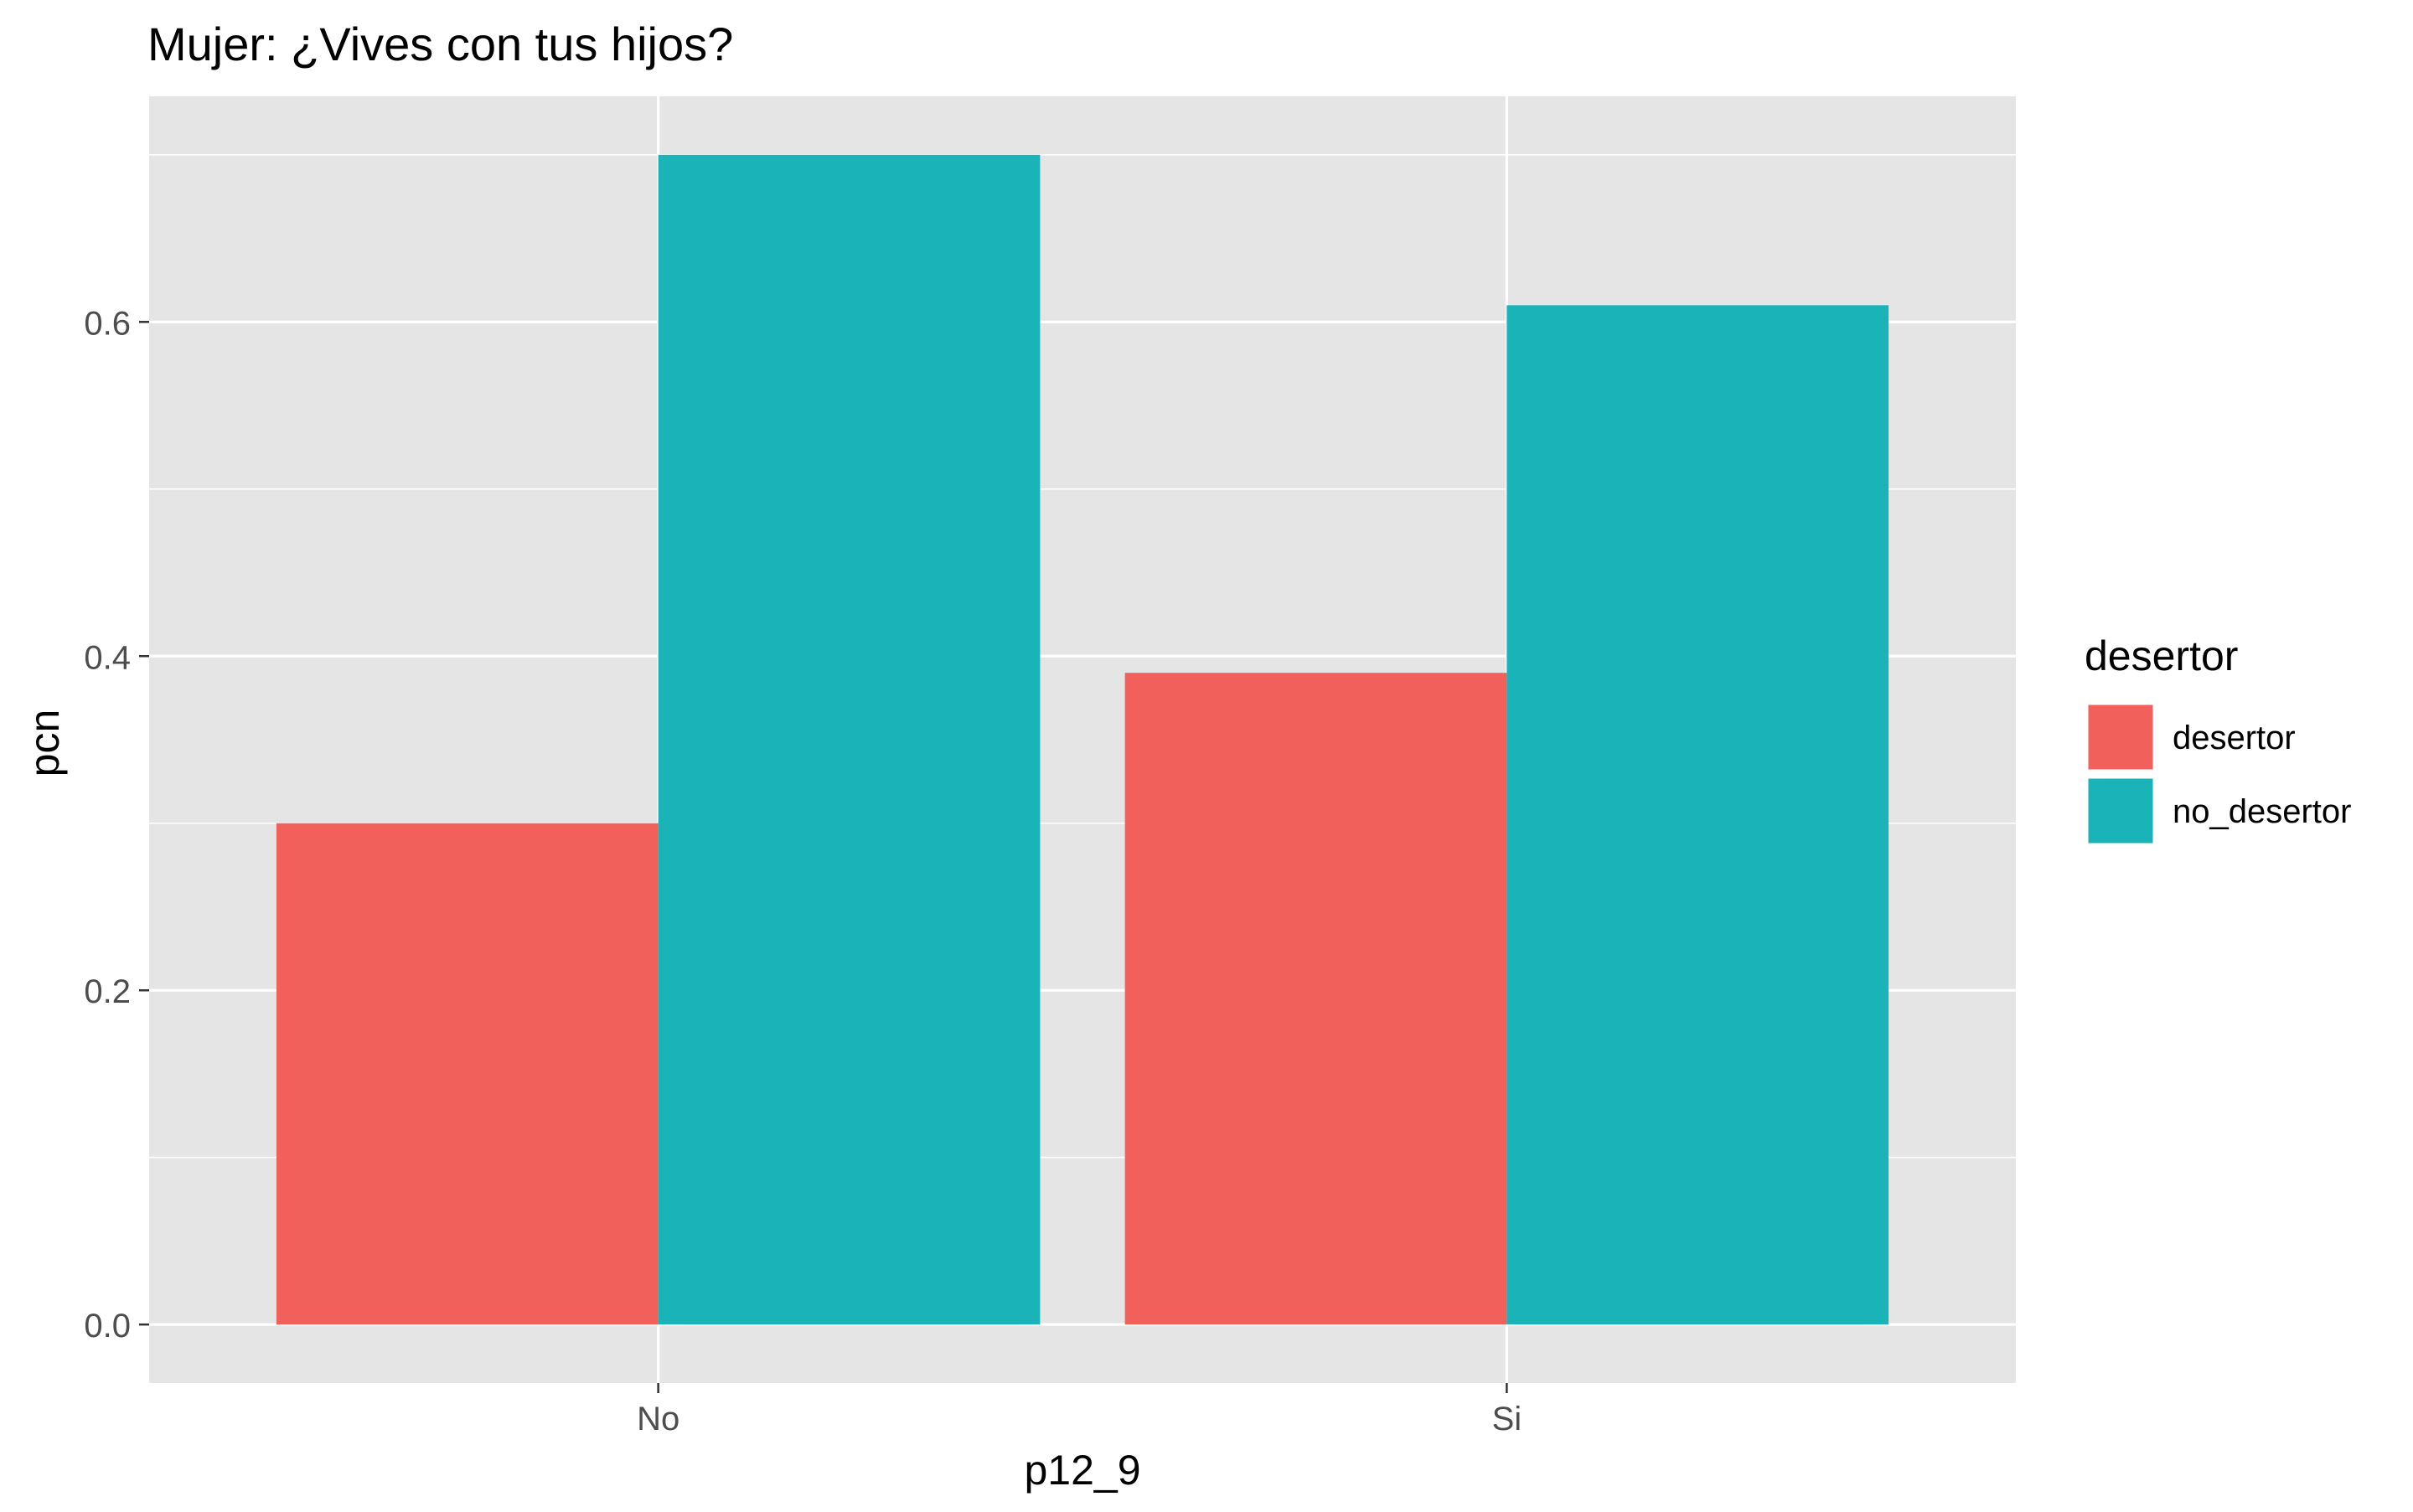  I want to click on legend: desertor desertor no_desertor, so click(2218, 739).